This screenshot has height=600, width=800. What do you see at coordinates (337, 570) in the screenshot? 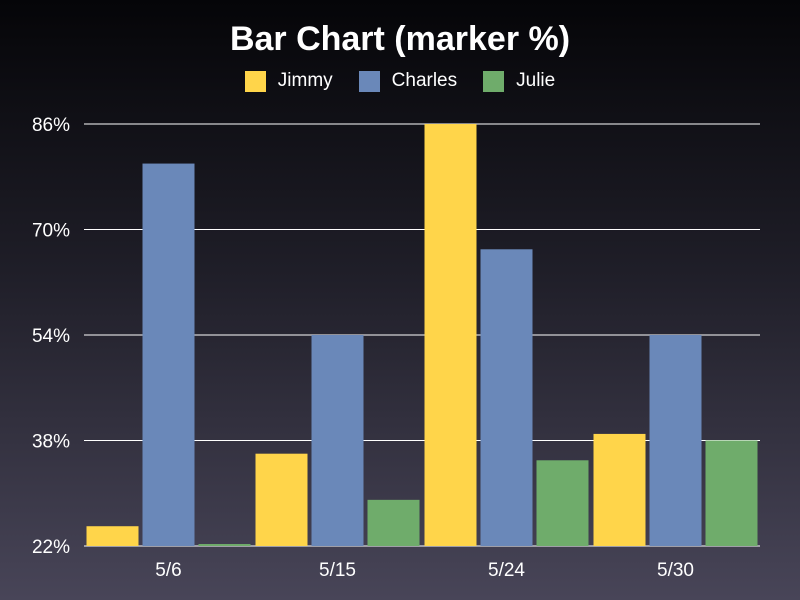
I see `x-tick-label: 5/15` at bounding box center [337, 570].